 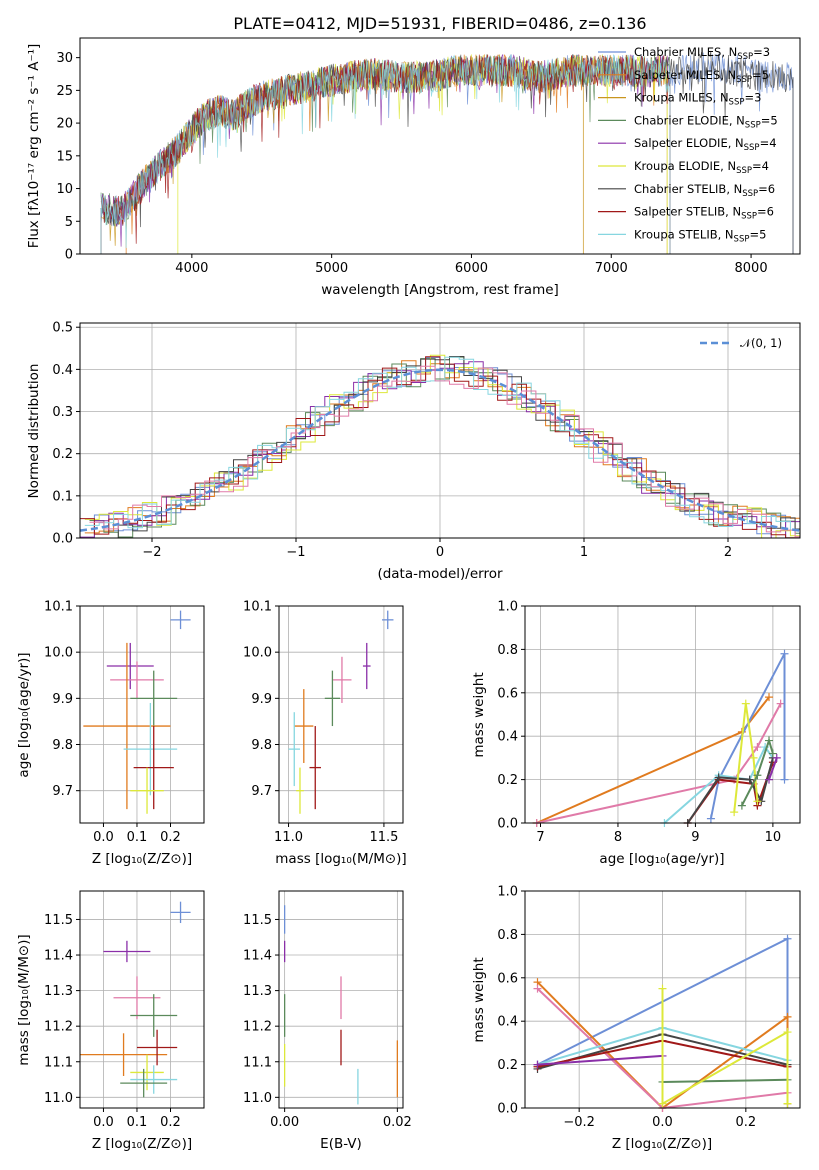 I want to click on mass-vs-Z-xlabel: Z [log₁₀(Z/Z⊙)], so click(x=142, y=1144).